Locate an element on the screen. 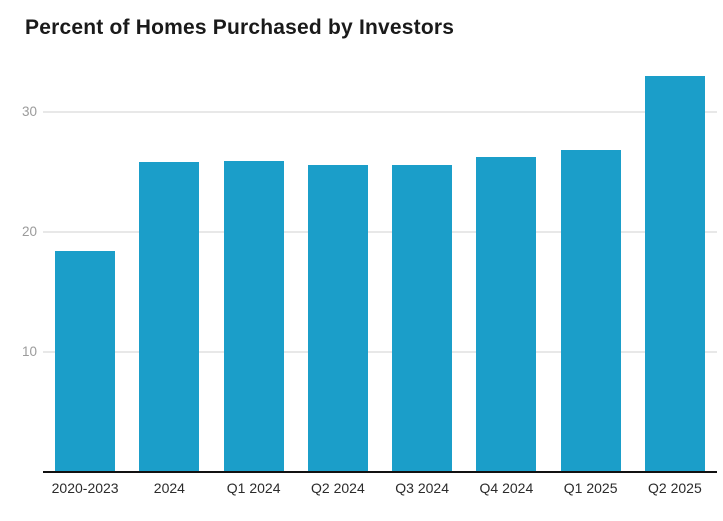 The width and height of the screenshot is (723, 521). bar-q2-2024 is located at coordinates (337, 318).